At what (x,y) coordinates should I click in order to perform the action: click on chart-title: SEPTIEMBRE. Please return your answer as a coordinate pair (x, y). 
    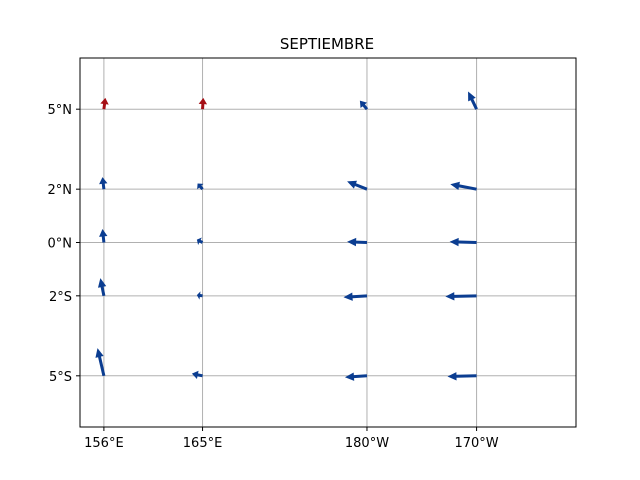
    Looking at the image, I should click on (327, 44).